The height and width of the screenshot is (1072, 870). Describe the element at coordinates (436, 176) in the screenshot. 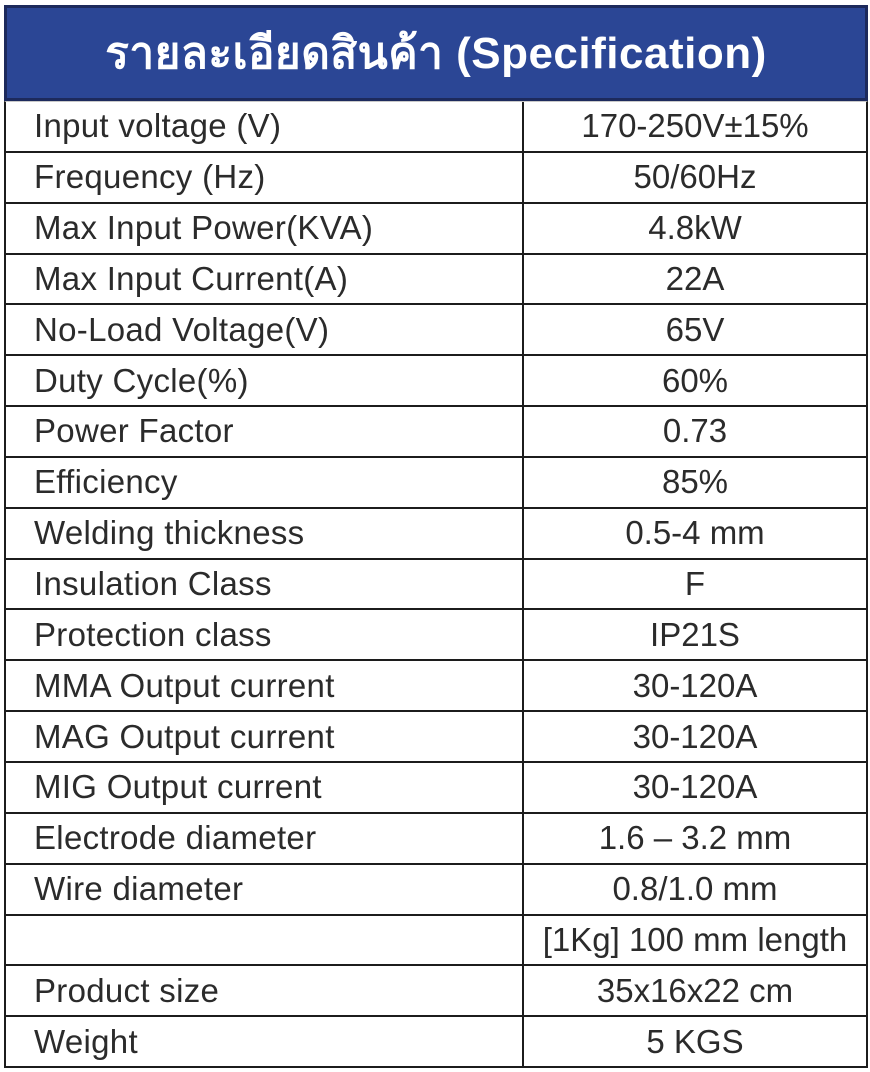

I see `table-row: Frequency (Hz) 50/60Hz` at that location.